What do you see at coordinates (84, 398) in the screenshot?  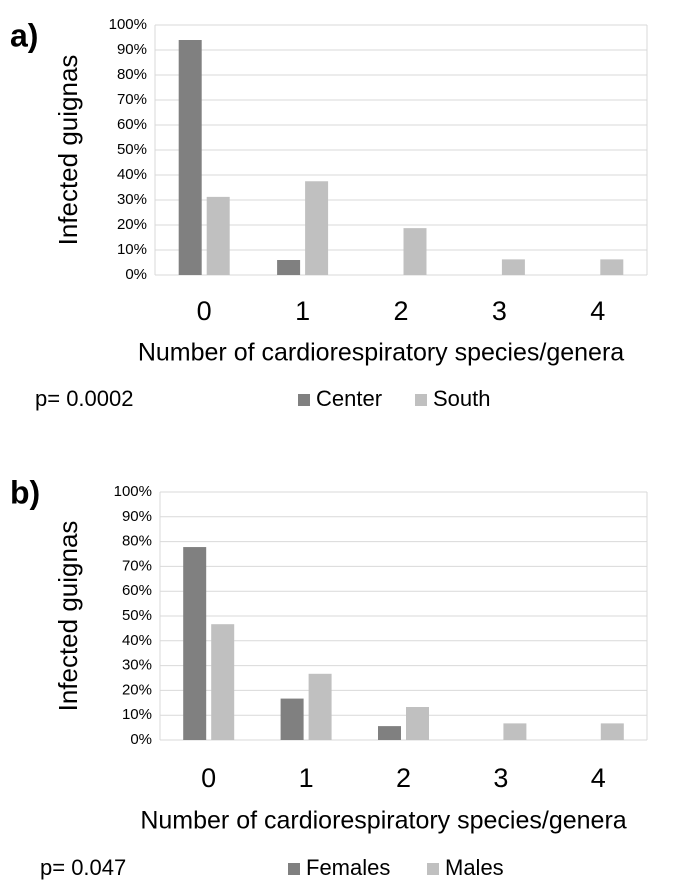 I see `annotation: p= 0.0002` at bounding box center [84, 398].